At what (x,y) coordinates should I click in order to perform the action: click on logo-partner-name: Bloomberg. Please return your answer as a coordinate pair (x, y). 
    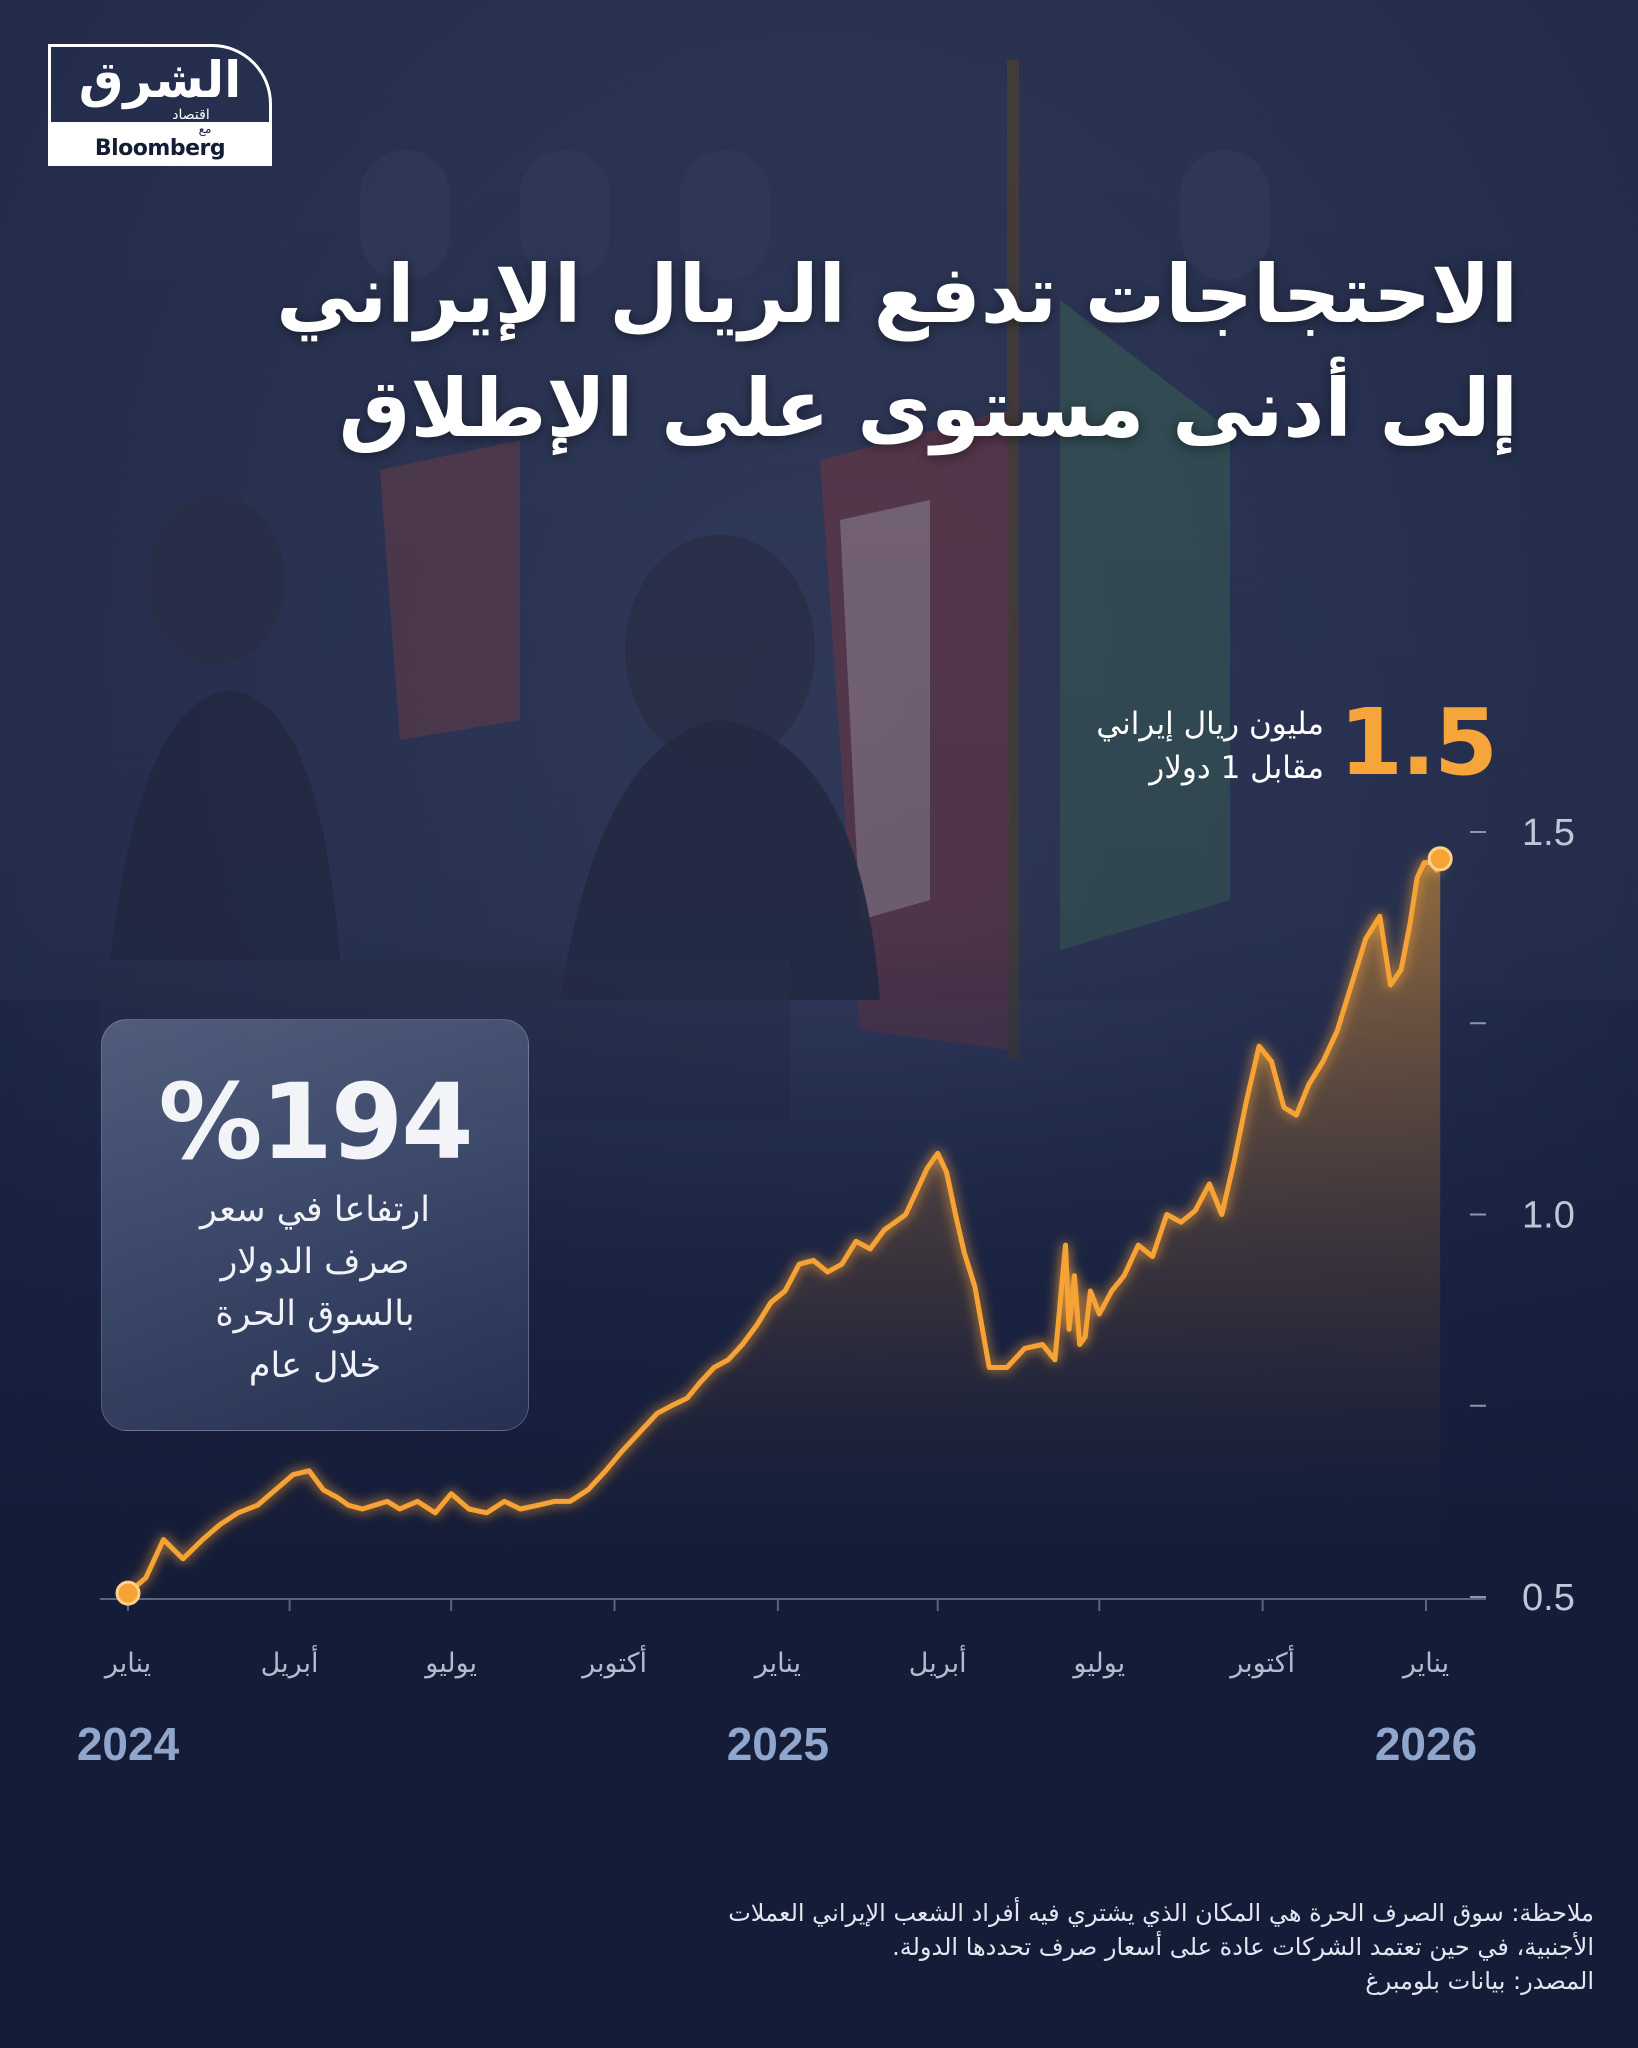
    Looking at the image, I should click on (160, 148).